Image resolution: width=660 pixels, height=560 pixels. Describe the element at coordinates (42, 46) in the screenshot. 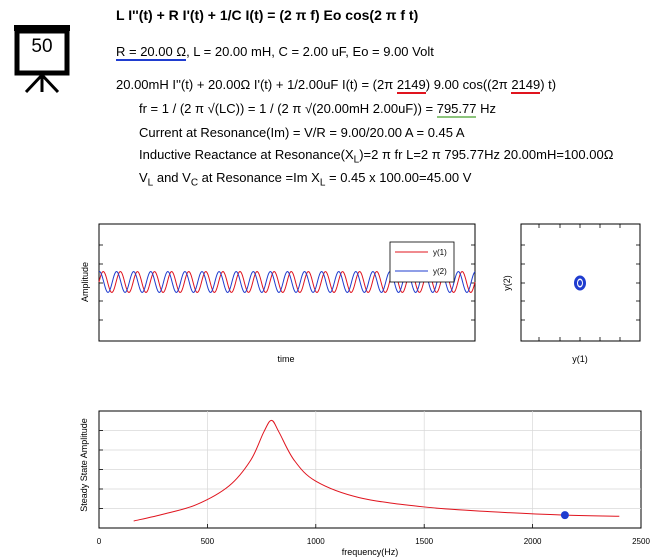

I see `badge-number: 50` at that location.